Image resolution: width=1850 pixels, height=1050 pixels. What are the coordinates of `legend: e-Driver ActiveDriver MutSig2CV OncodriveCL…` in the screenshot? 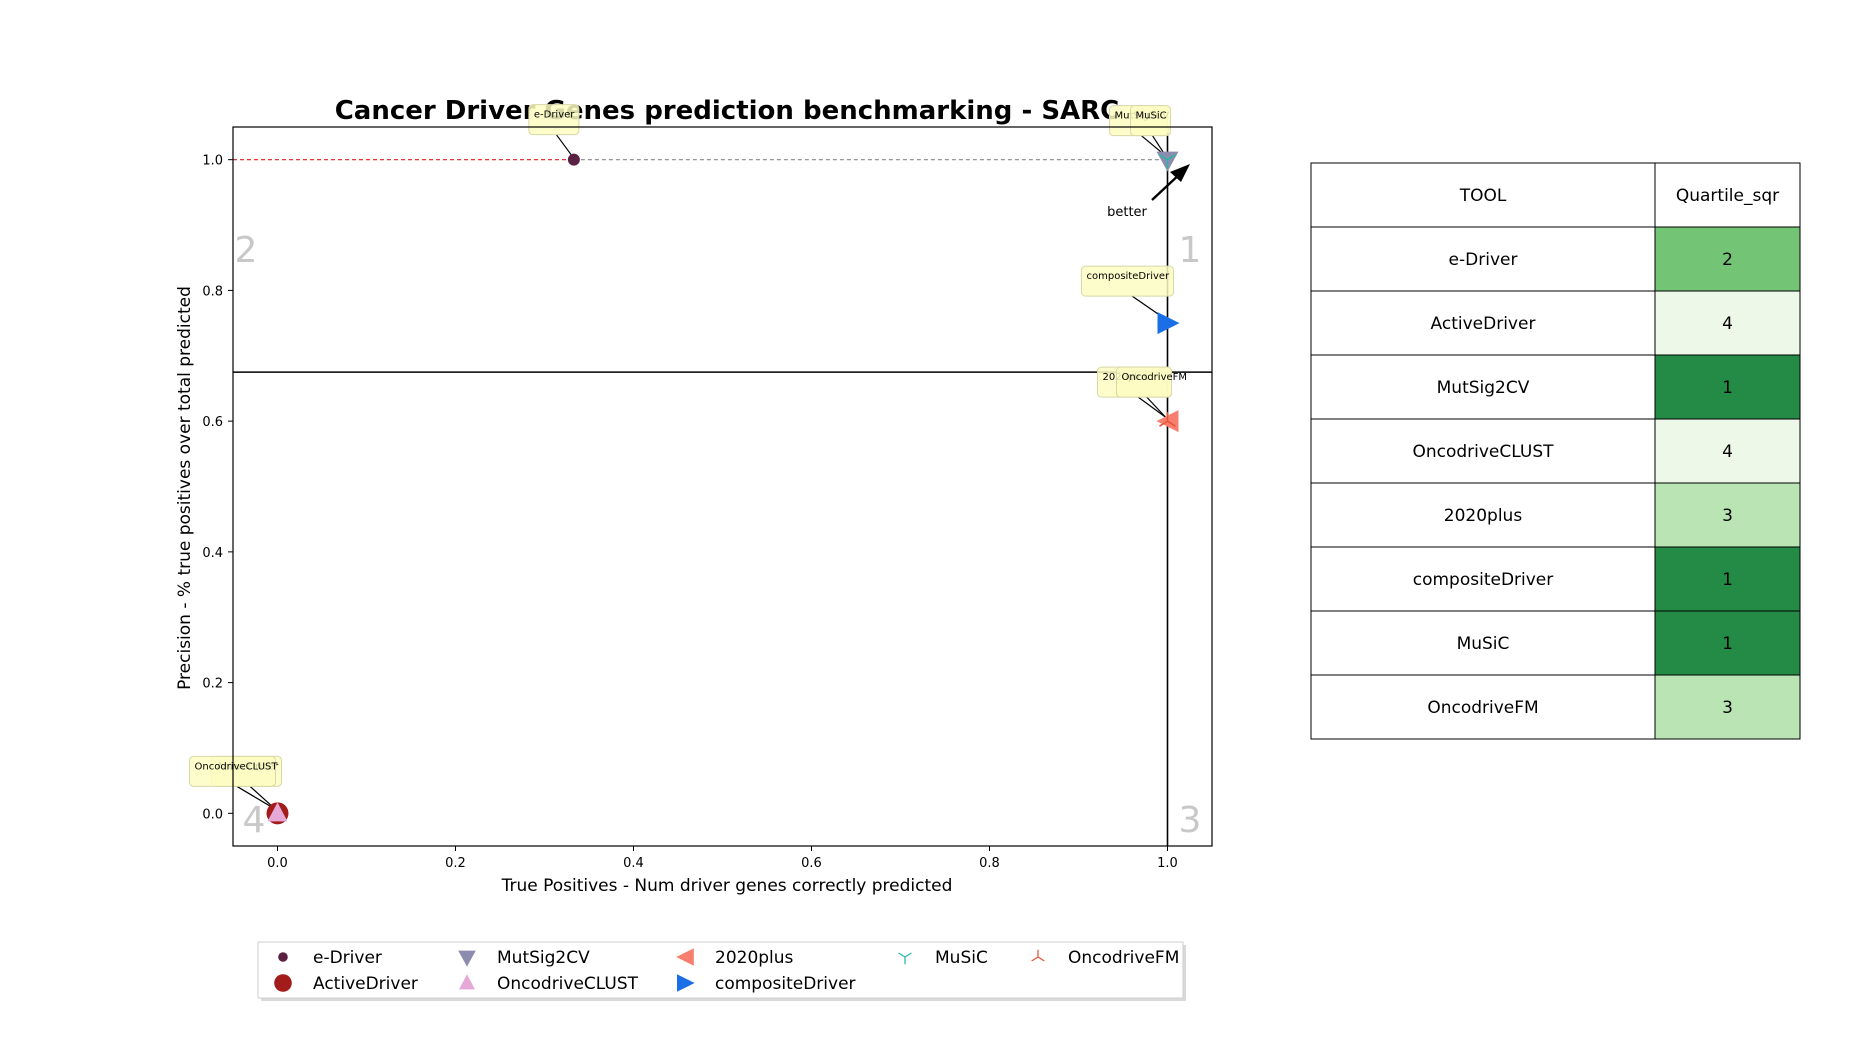 It's located at (721, 971).